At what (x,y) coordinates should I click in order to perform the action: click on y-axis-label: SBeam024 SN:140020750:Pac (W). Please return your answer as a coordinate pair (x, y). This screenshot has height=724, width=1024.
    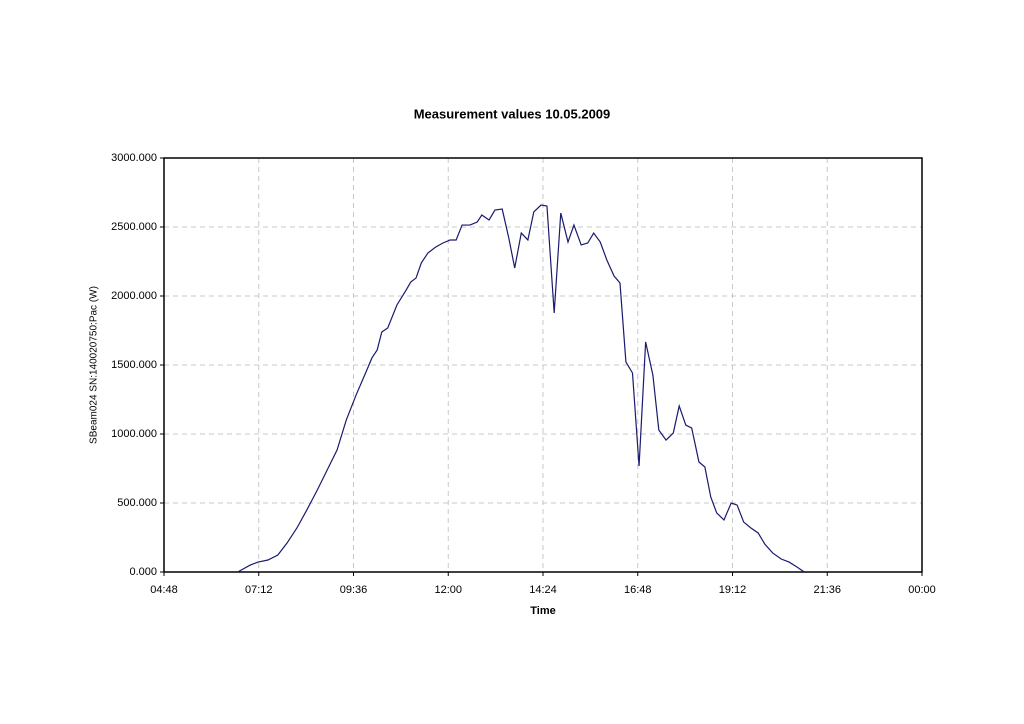
    Looking at the image, I should click on (94, 365).